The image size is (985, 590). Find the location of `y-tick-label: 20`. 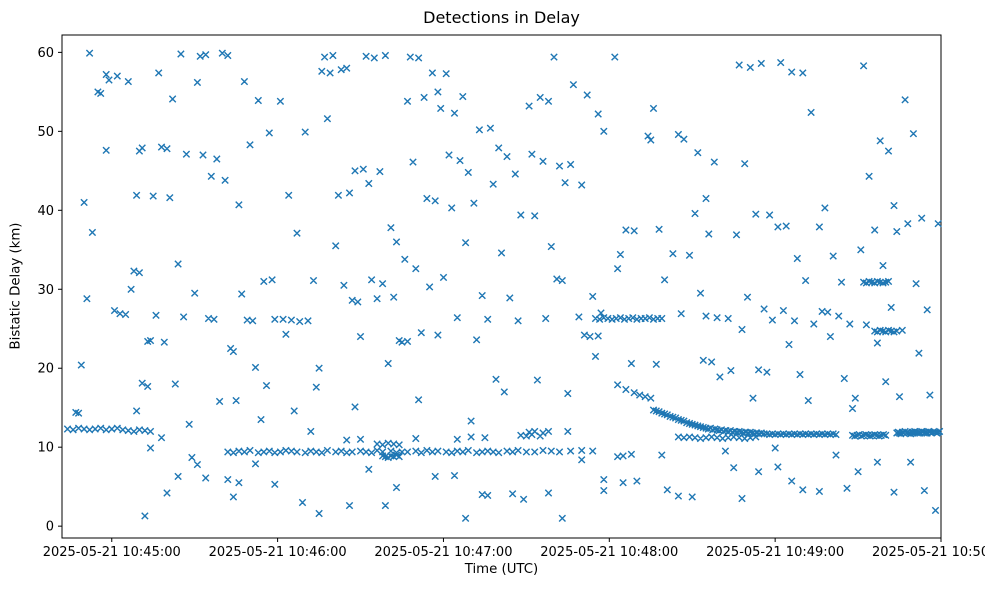

y-tick-label: 20 is located at coordinates (45, 369).